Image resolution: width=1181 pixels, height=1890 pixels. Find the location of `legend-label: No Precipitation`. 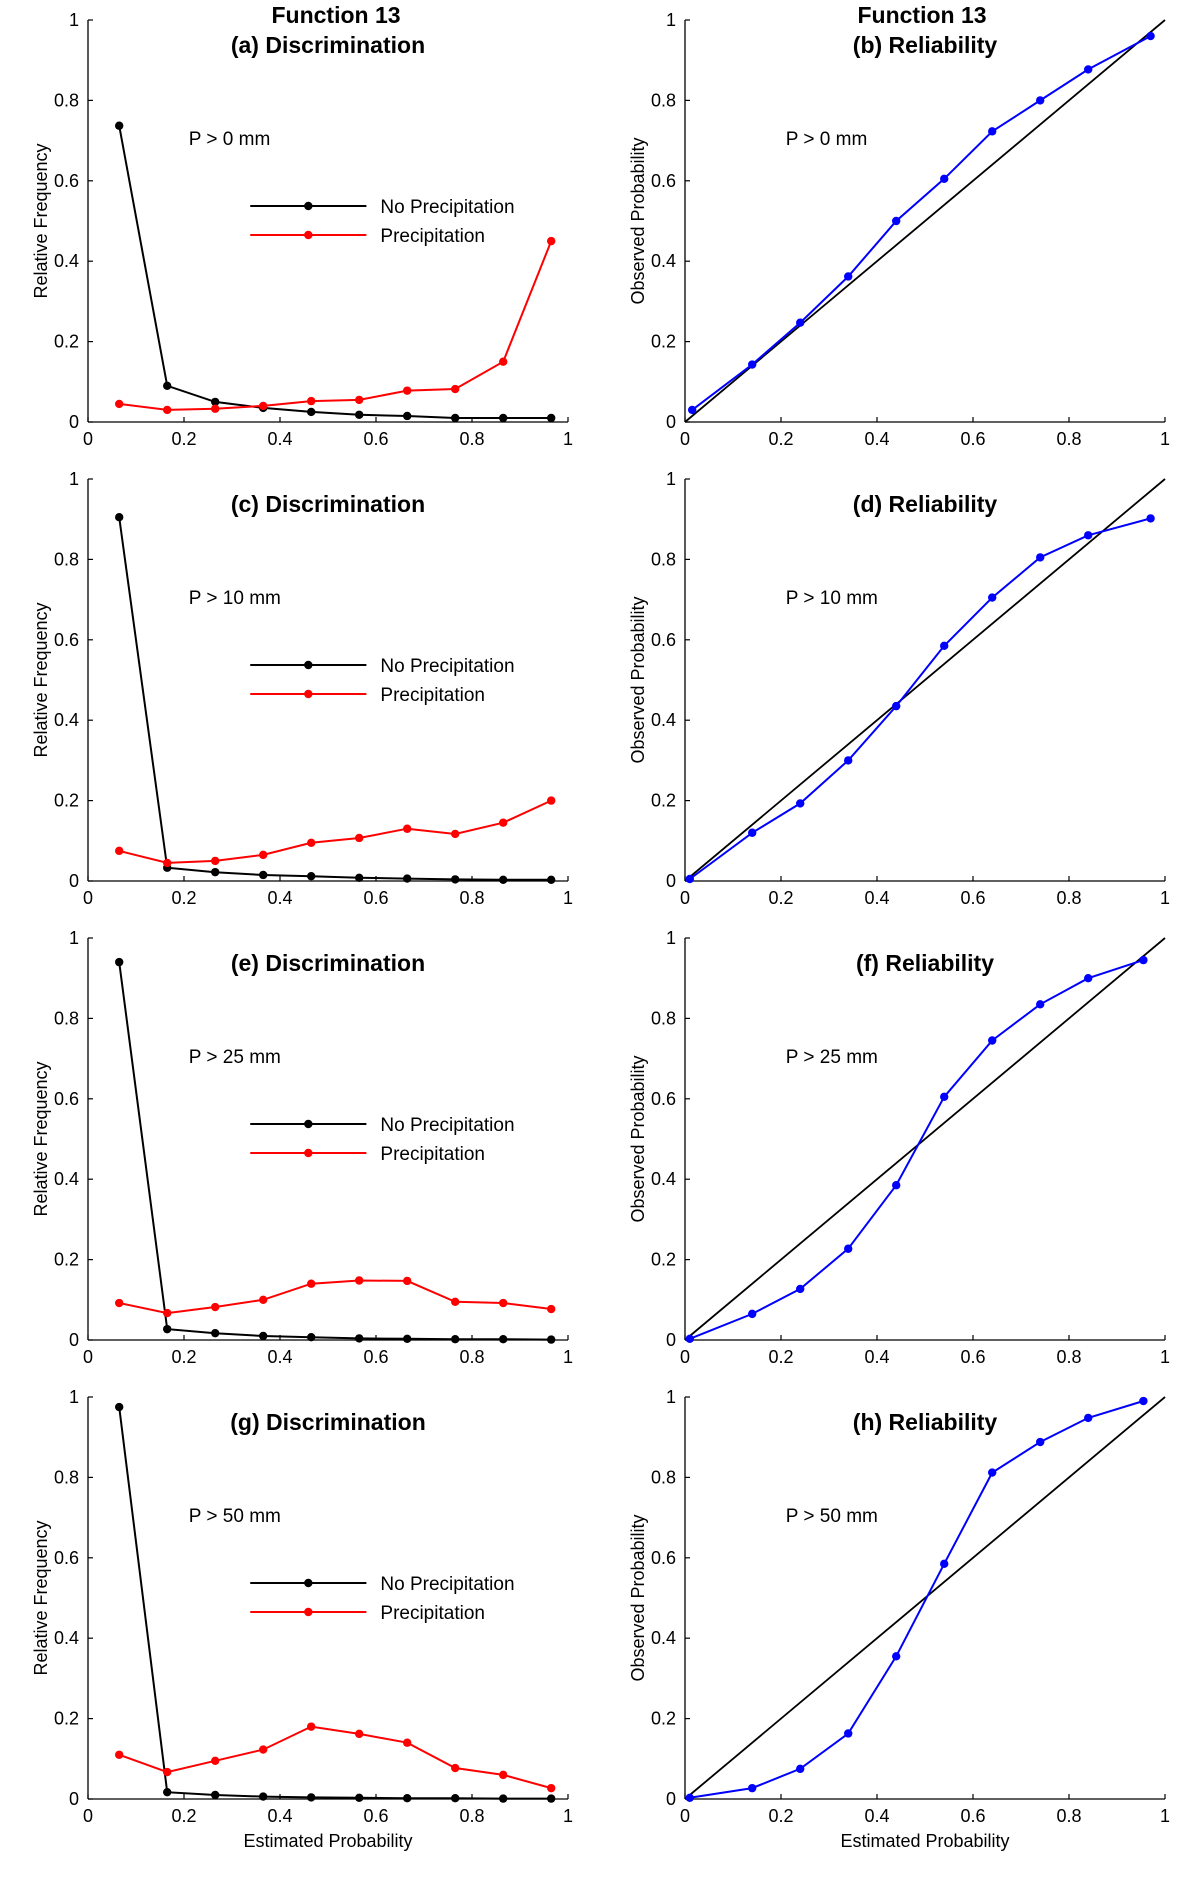

legend-label: No Precipitation is located at coordinates (447, 1584).